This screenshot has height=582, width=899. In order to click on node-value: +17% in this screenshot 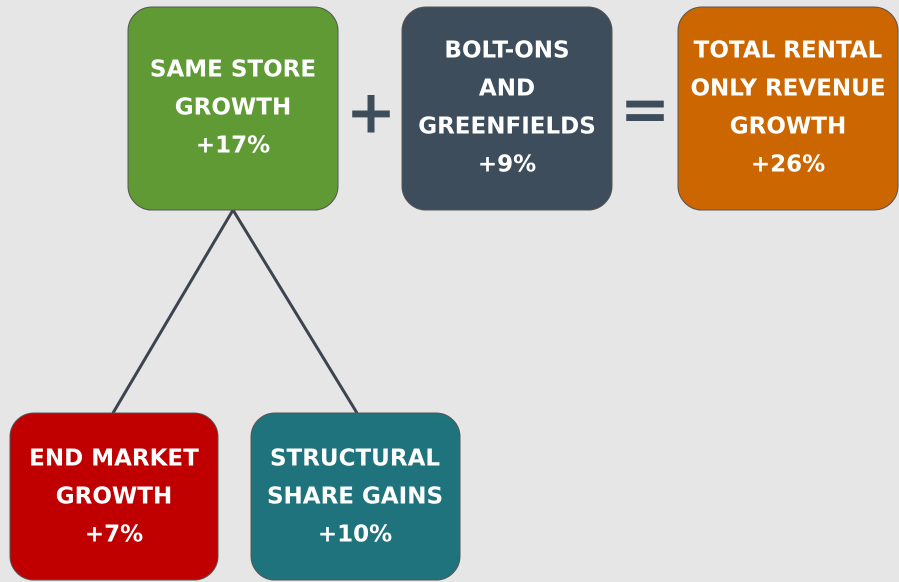, I will do `click(233, 146)`.